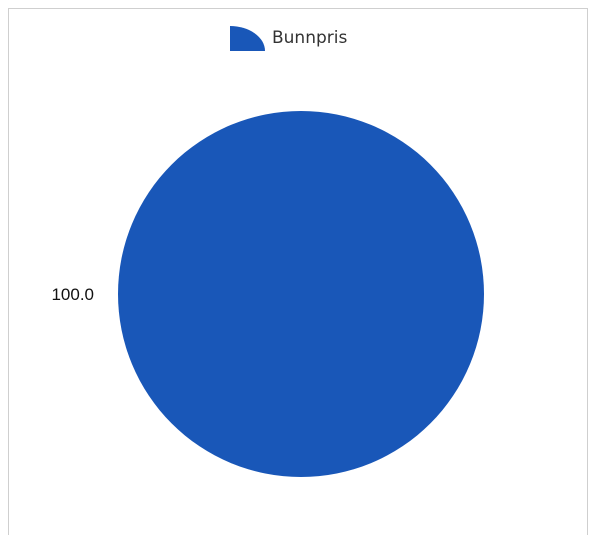 This screenshot has width=589, height=535. I want to click on data-label: 100.0, so click(72, 294).